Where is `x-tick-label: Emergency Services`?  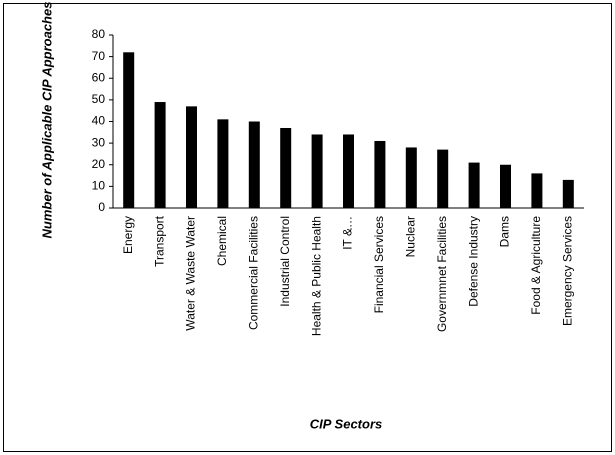 x-tick-label: Emergency Services is located at coordinates (567, 271).